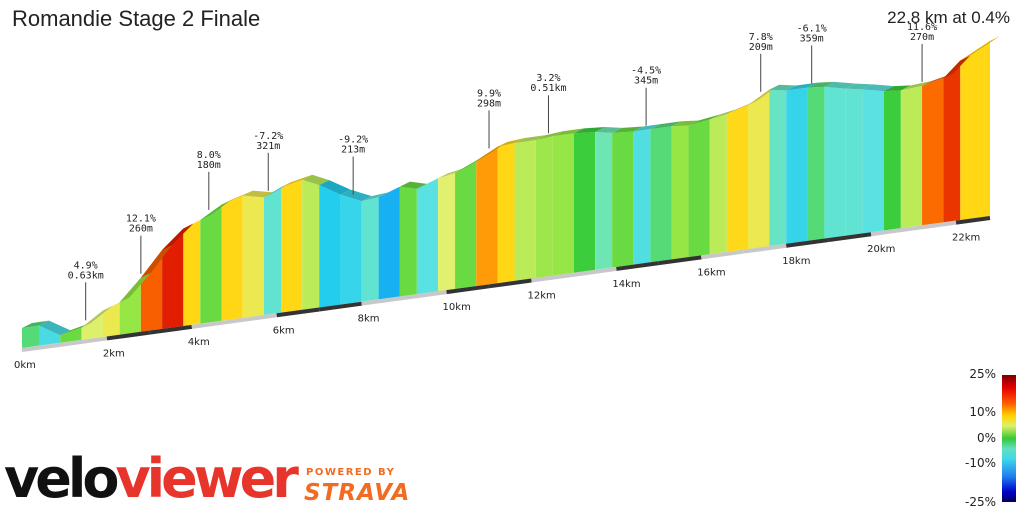 This screenshot has height=512, width=1024. Describe the element at coordinates (151, 478) in the screenshot. I see `veloviewer-logo: veloviewer` at that location.